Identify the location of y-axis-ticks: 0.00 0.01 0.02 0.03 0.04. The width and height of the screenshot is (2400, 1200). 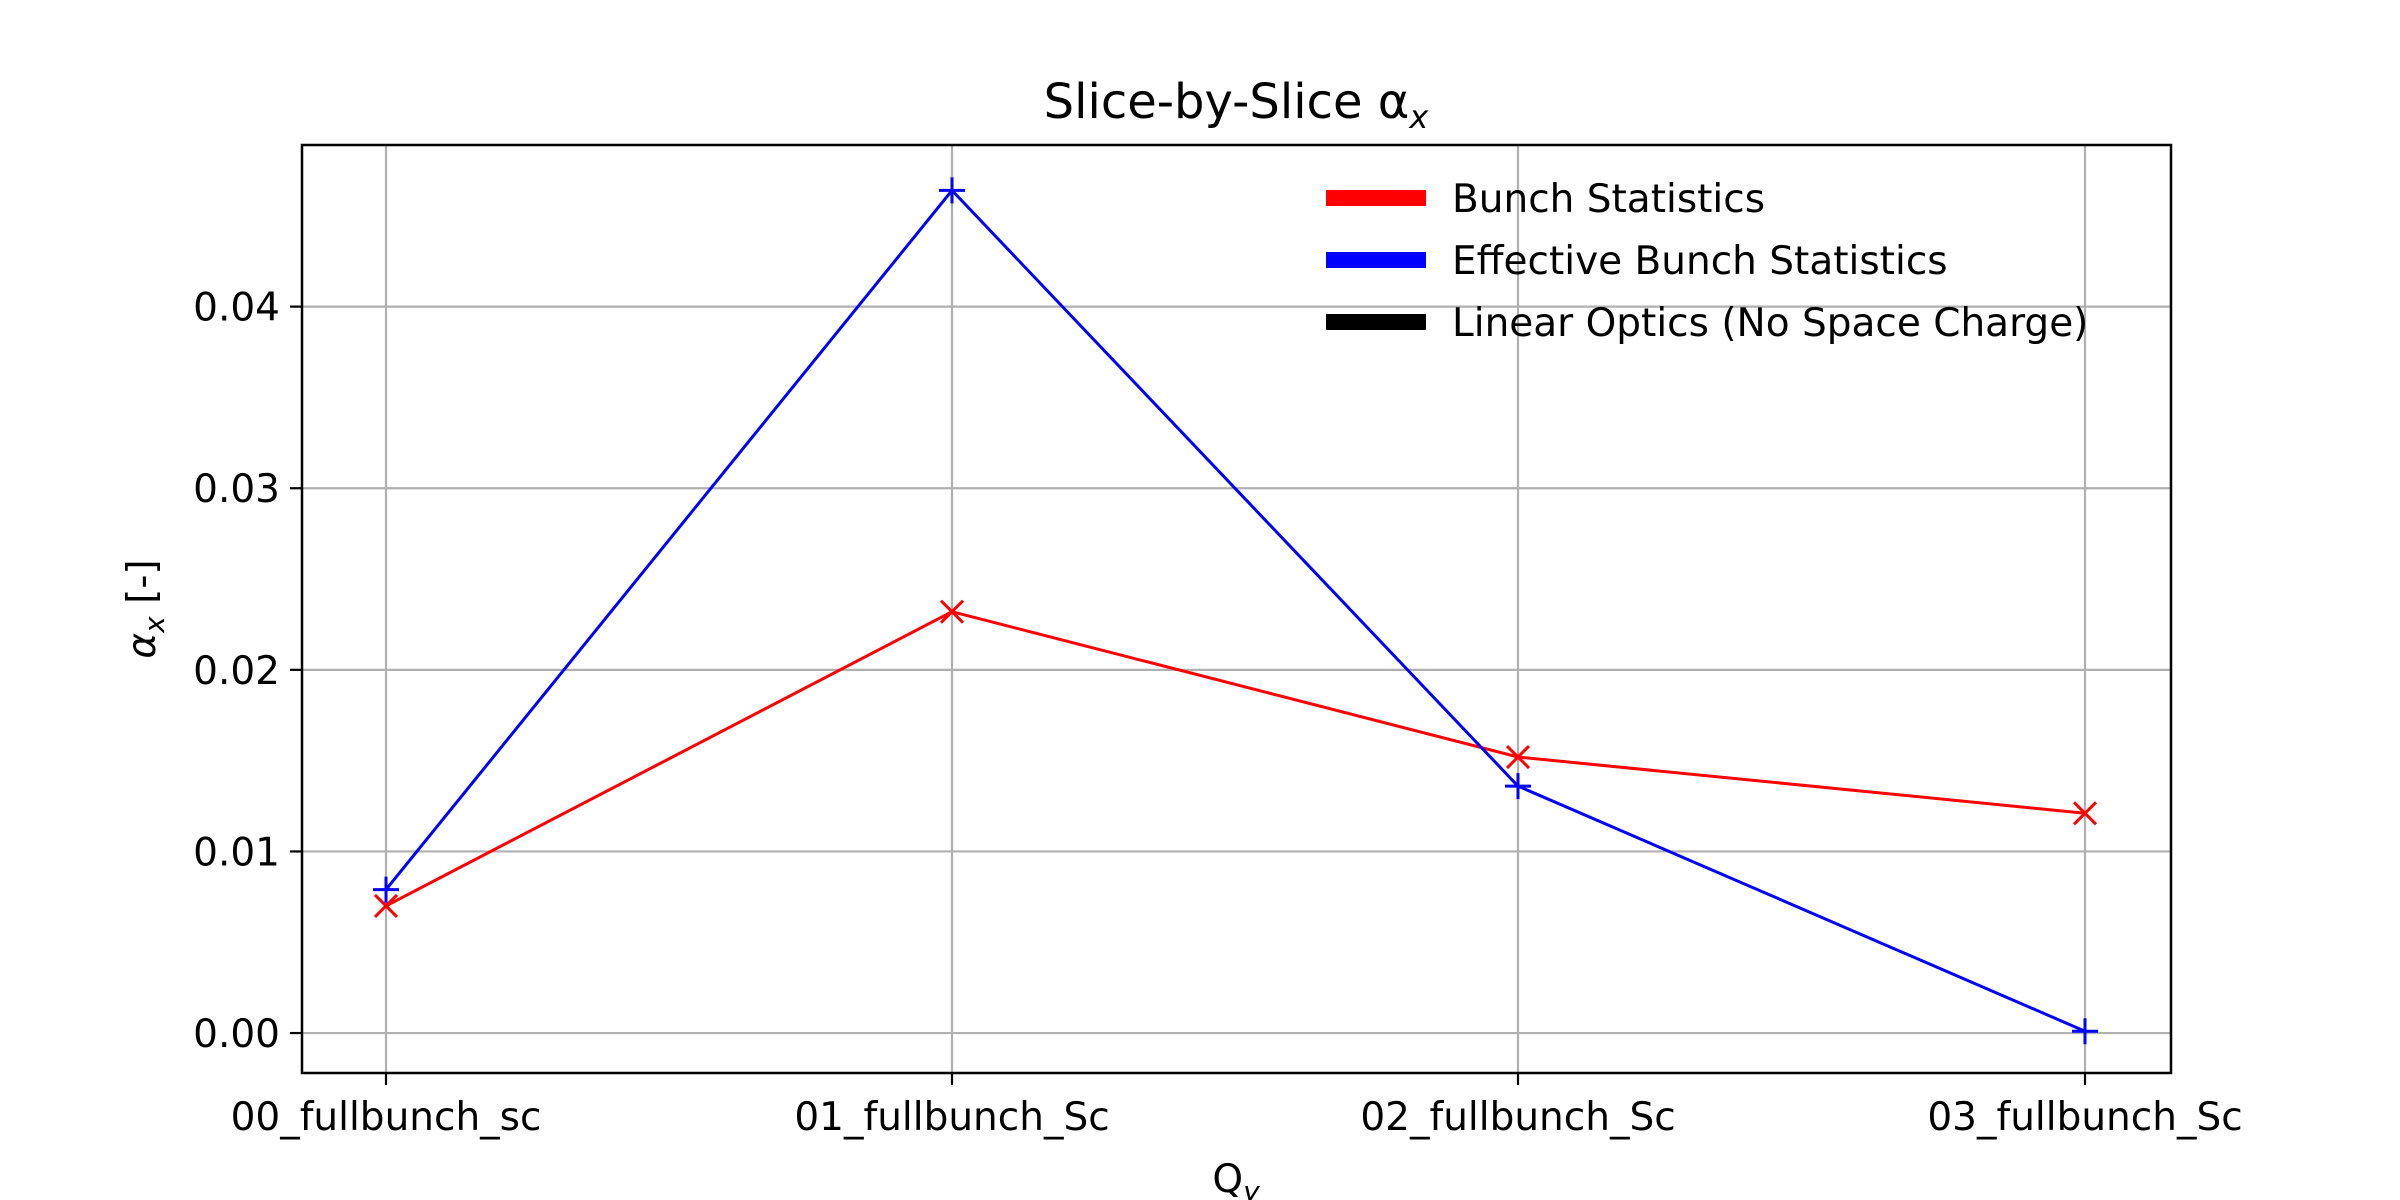
(247, 671).